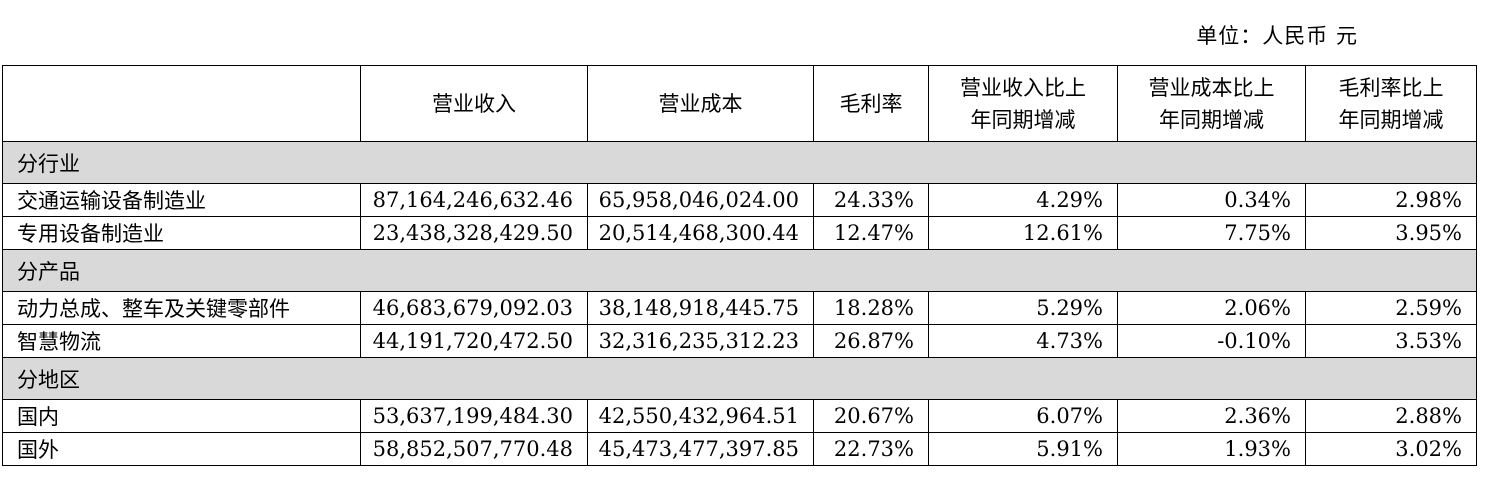 Image resolution: width=1486 pixels, height=477 pixels. What do you see at coordinates (1023, 87) in the screenshot?
I see `header-line: 营业收入比上` at bounding box center [1023, 87].